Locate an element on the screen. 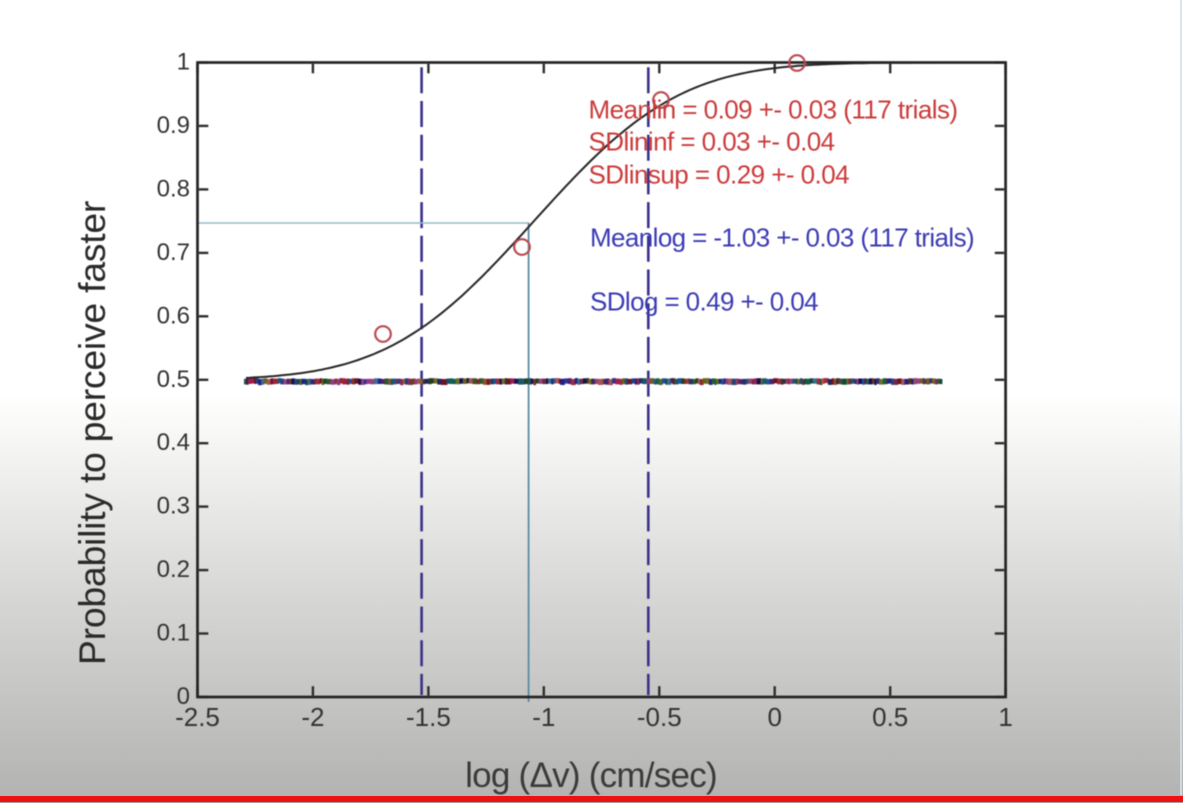 This screenshot has width=1183, height=803. svg-text: 0.8 is located at coordinates (173, 188).